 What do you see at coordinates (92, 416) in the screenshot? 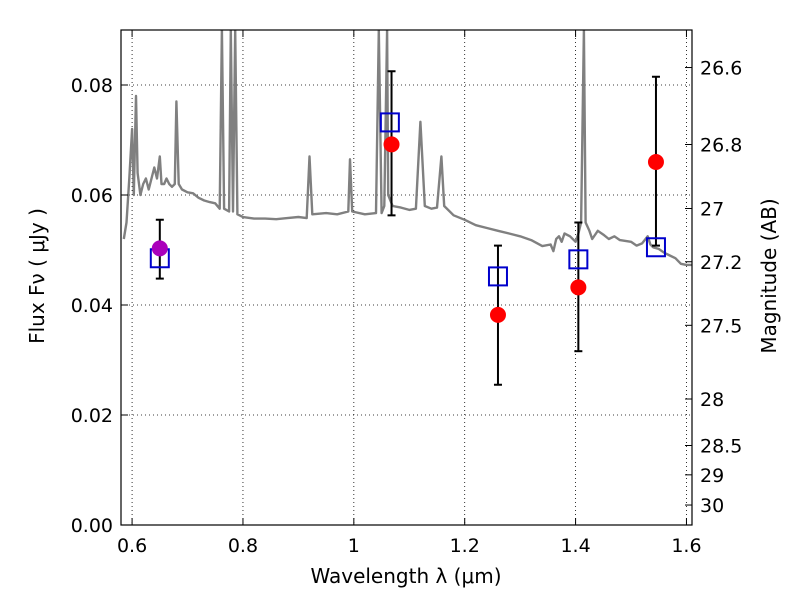
I see `y-tick-label: 0.02` at bounding box center [92, 416].